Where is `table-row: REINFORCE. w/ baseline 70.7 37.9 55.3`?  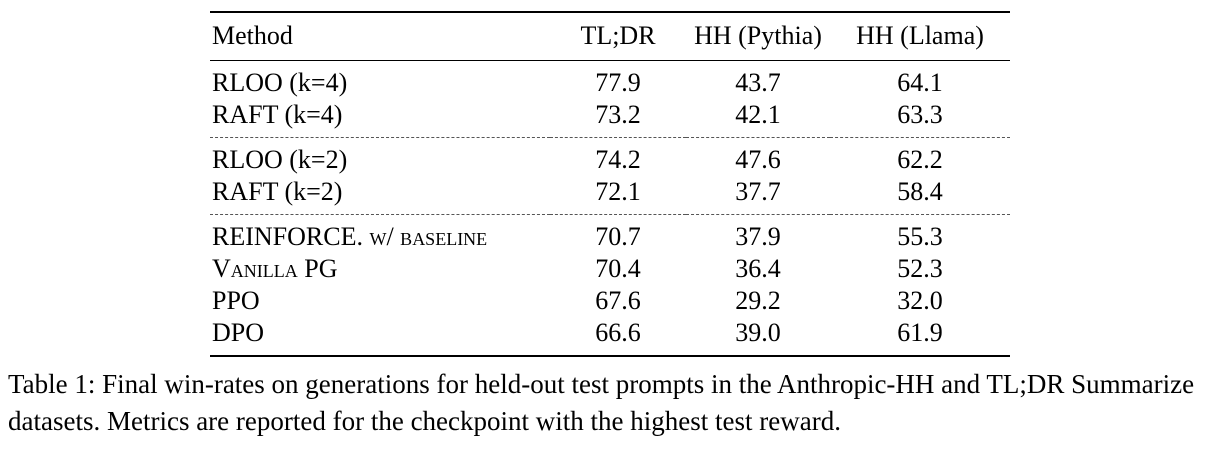 table-row: REINFORCE. w/ baseline 70.7 37.9 55.3 is located at coordinates (610, 234).